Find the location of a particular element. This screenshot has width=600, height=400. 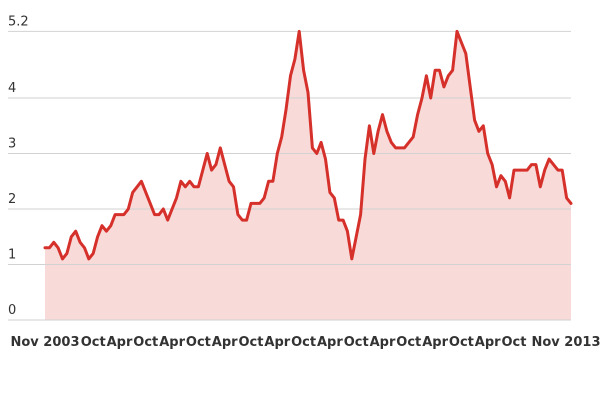

x-axis-tick-label: Nov 2013 is located at coordinates (566, 342).